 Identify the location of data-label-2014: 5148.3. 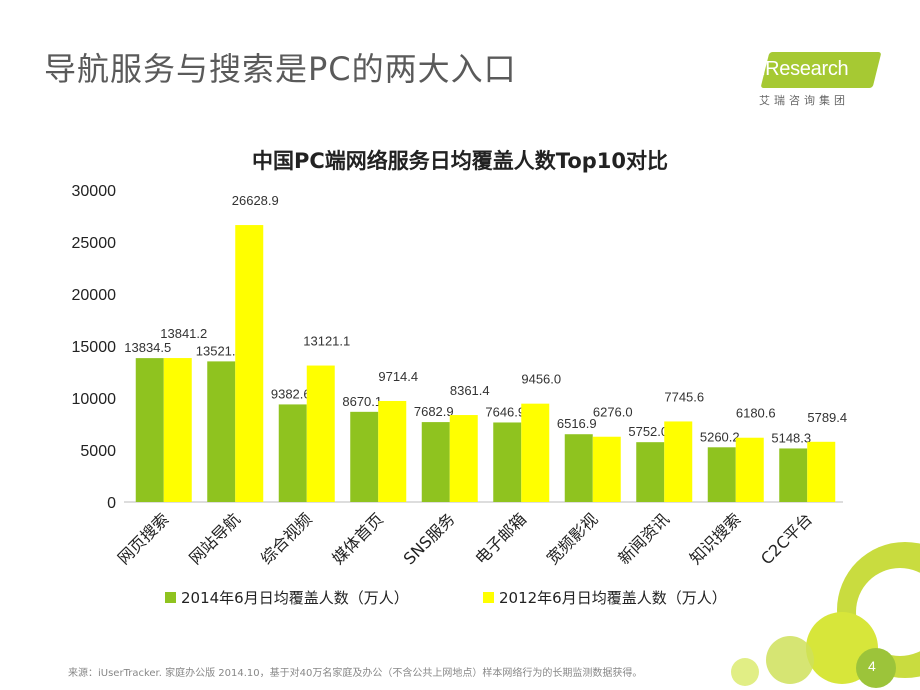
(791, 437).